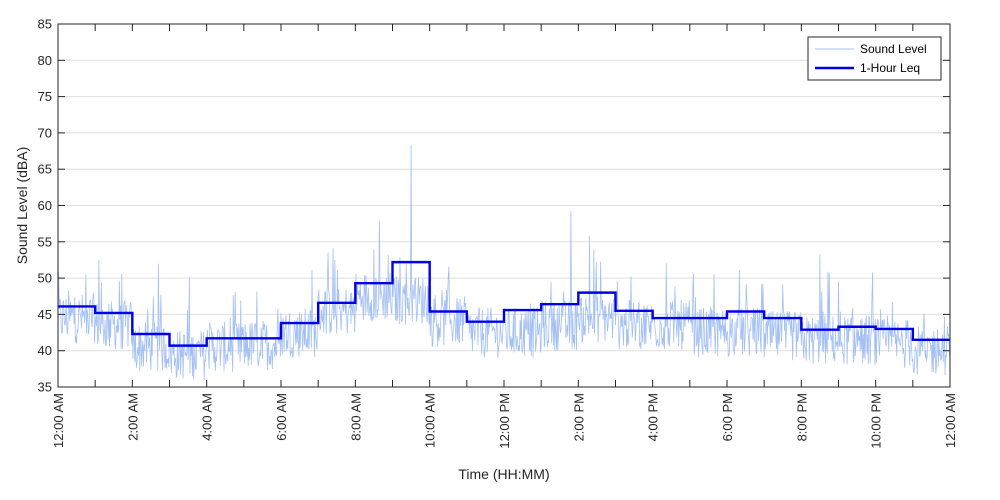 The width and height of the screenshot is (1000, 500). What do you see at coordinates (45, 60) in the screenshot?
I see `y-tick-label: 80` at bounding box center [45, 60].